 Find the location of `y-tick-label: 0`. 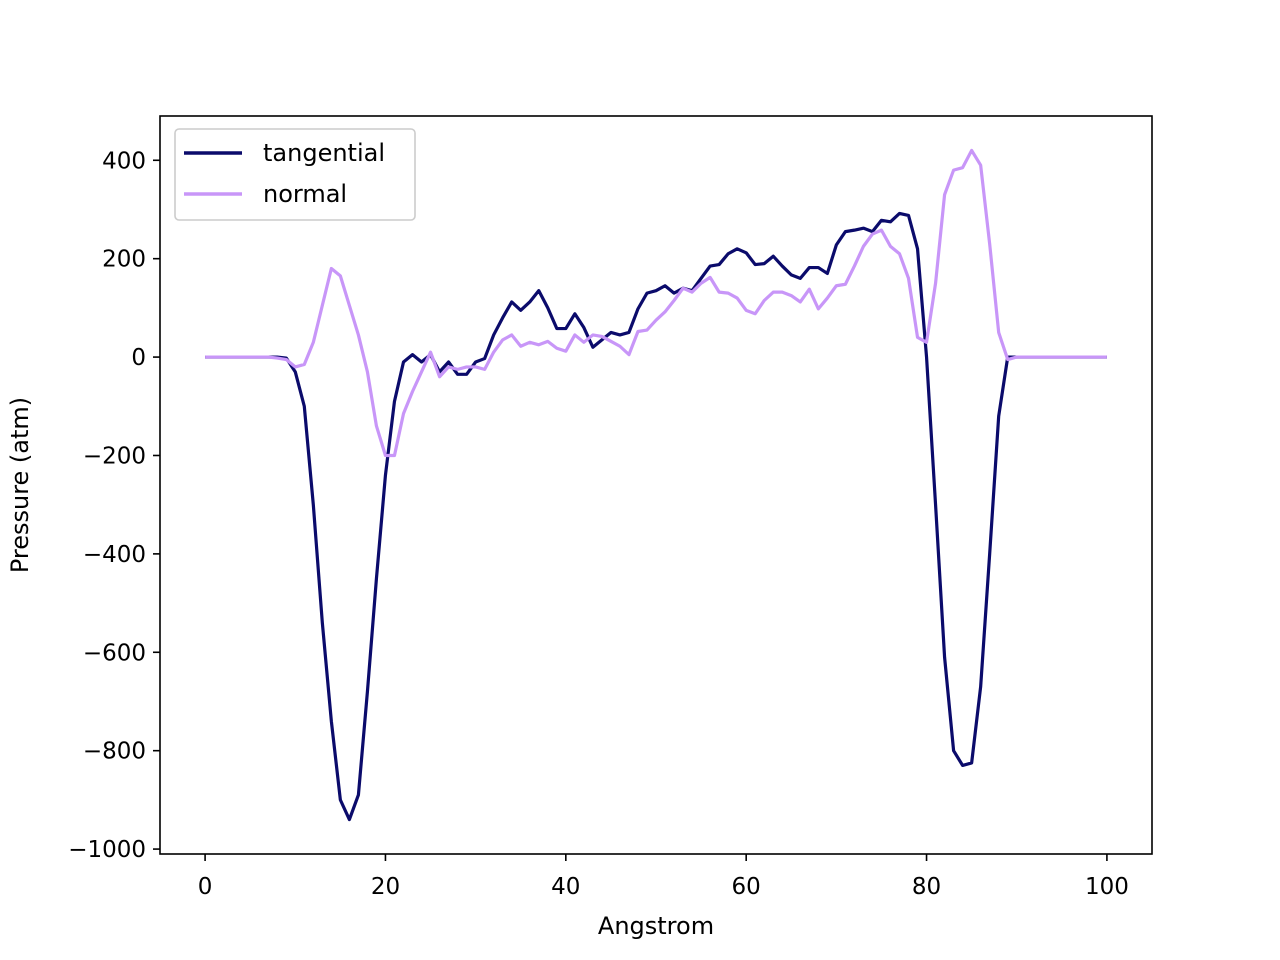

y-tick-label: 0 is located at coordinates (138, 358).